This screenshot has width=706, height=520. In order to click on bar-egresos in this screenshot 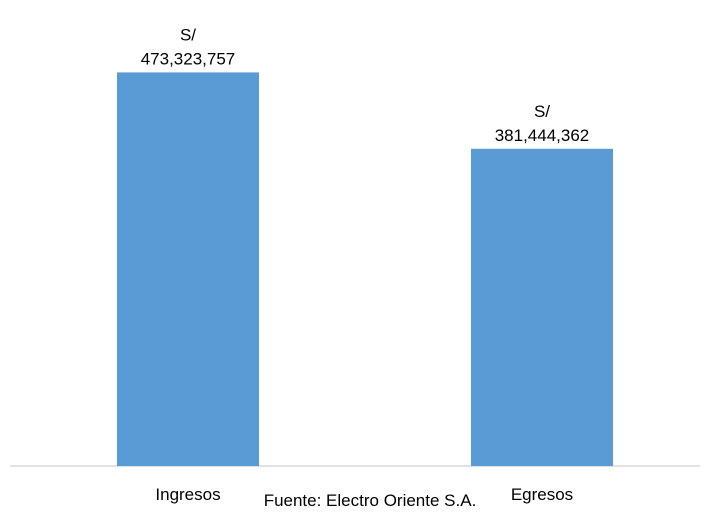, I will do `click(542, 307)`.